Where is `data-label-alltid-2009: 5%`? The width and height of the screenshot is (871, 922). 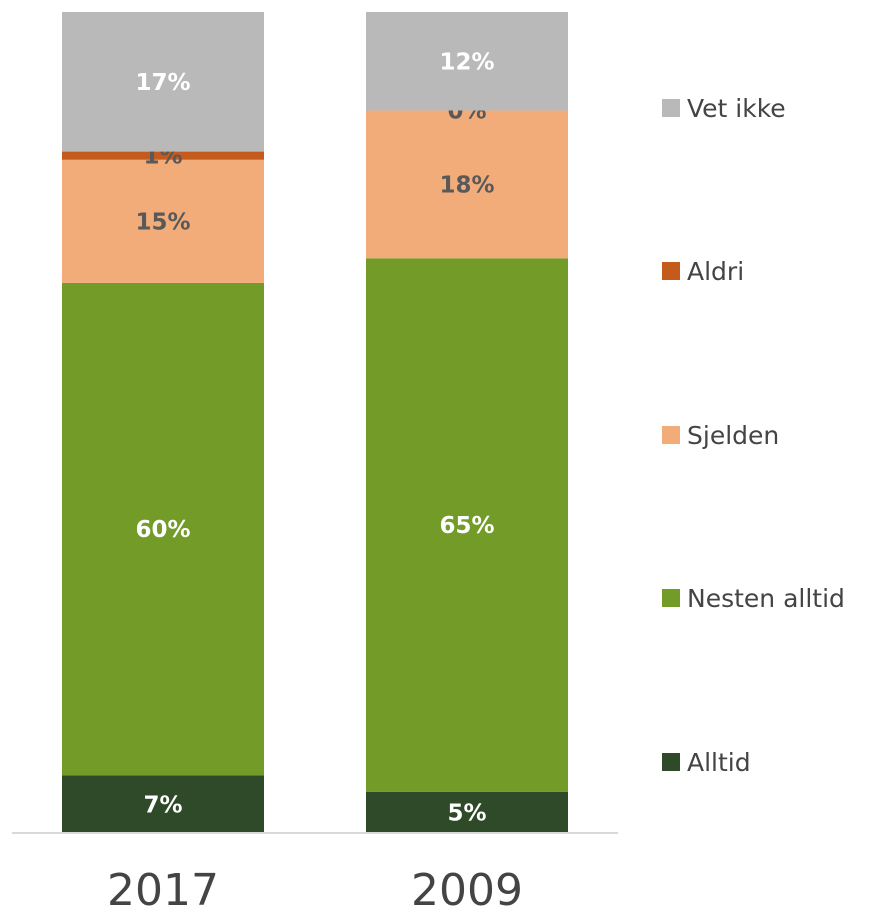 data-label-alltid-2009: 5% is located at coordinates (466, 813).